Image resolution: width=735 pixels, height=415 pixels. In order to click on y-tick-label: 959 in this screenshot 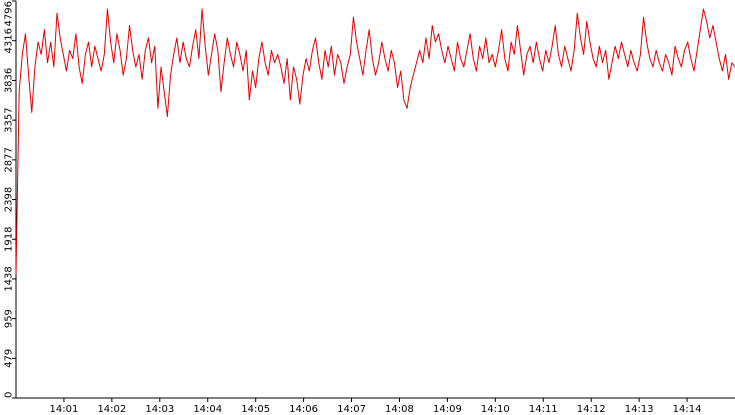, I will do `click(9, 318)`.